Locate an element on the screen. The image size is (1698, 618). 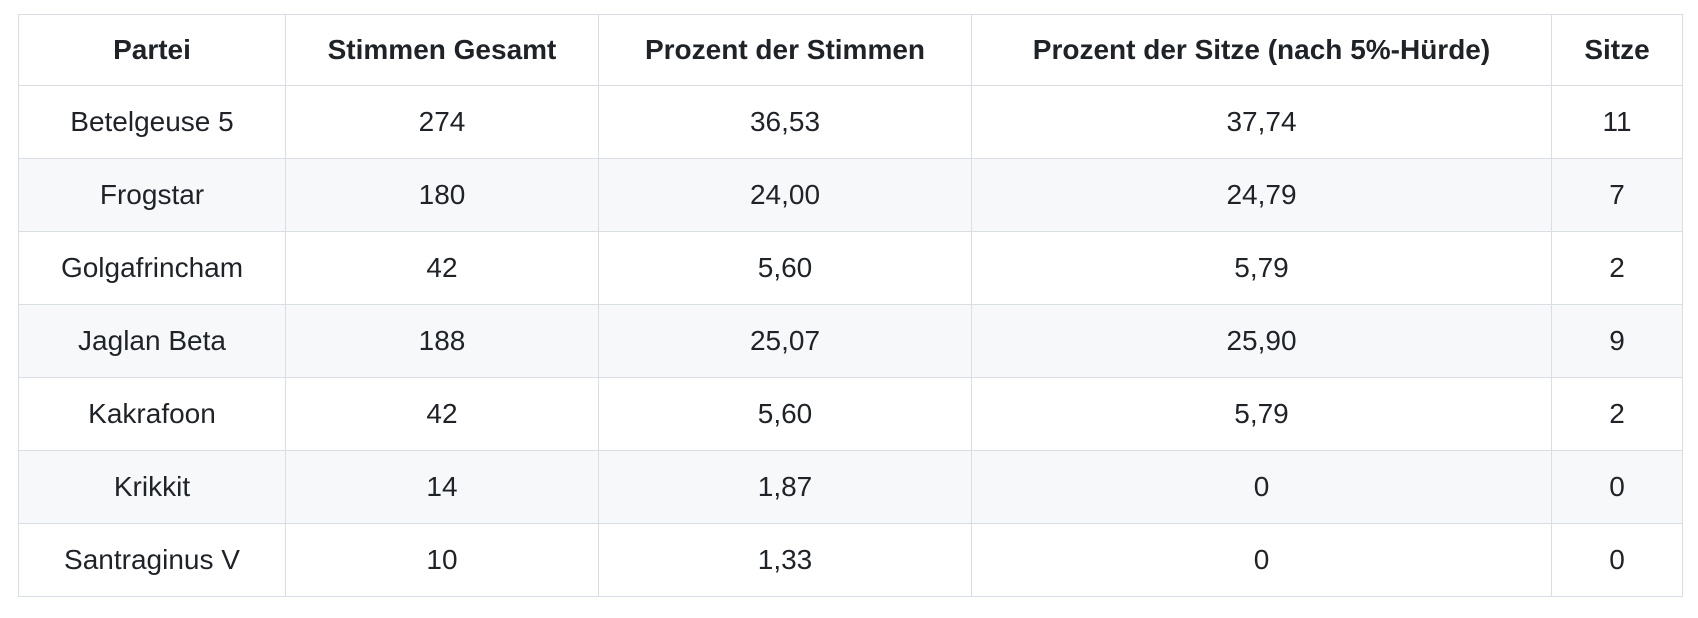
cell-partei: Kakrafoon is located at coordinates (152, 414).